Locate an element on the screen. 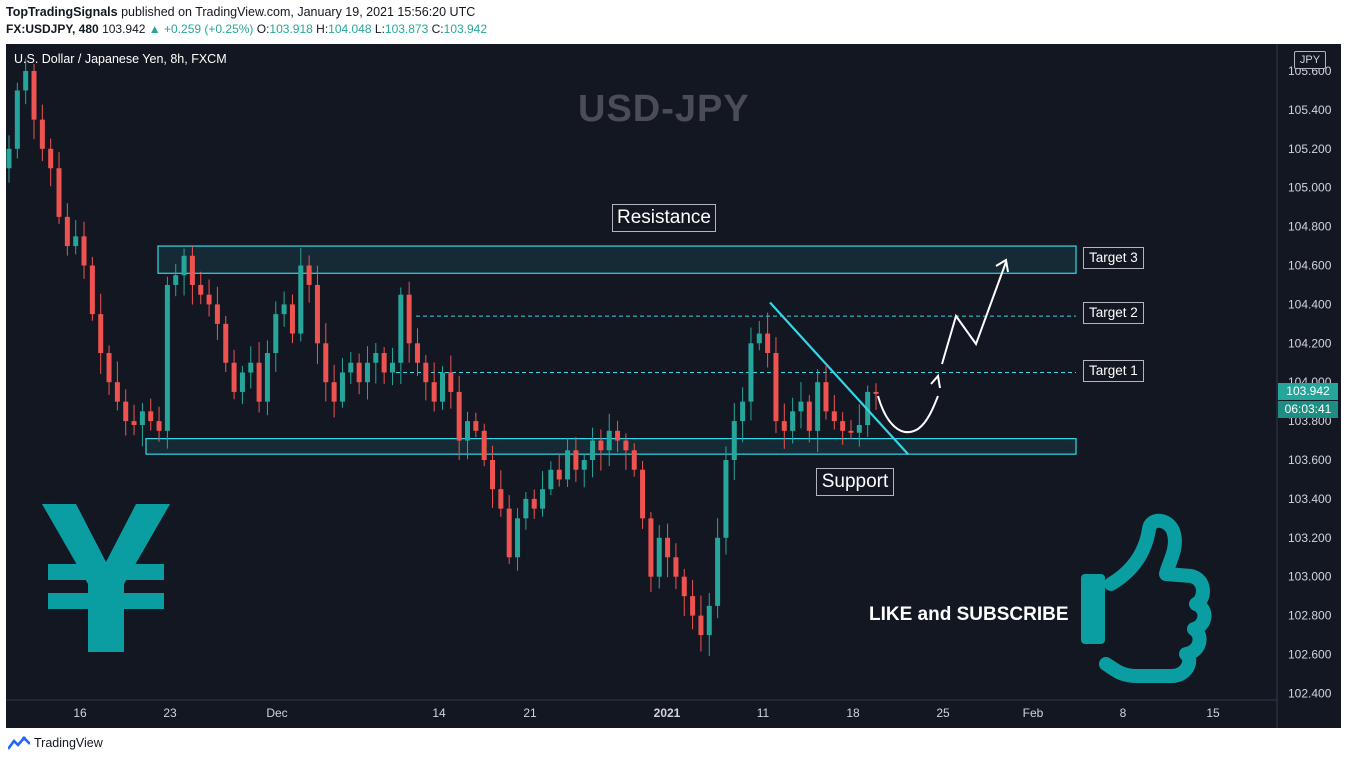 This screenshot has width=1348, height=763. x-tick-label: 15 is located at coordinates (1213, 713).